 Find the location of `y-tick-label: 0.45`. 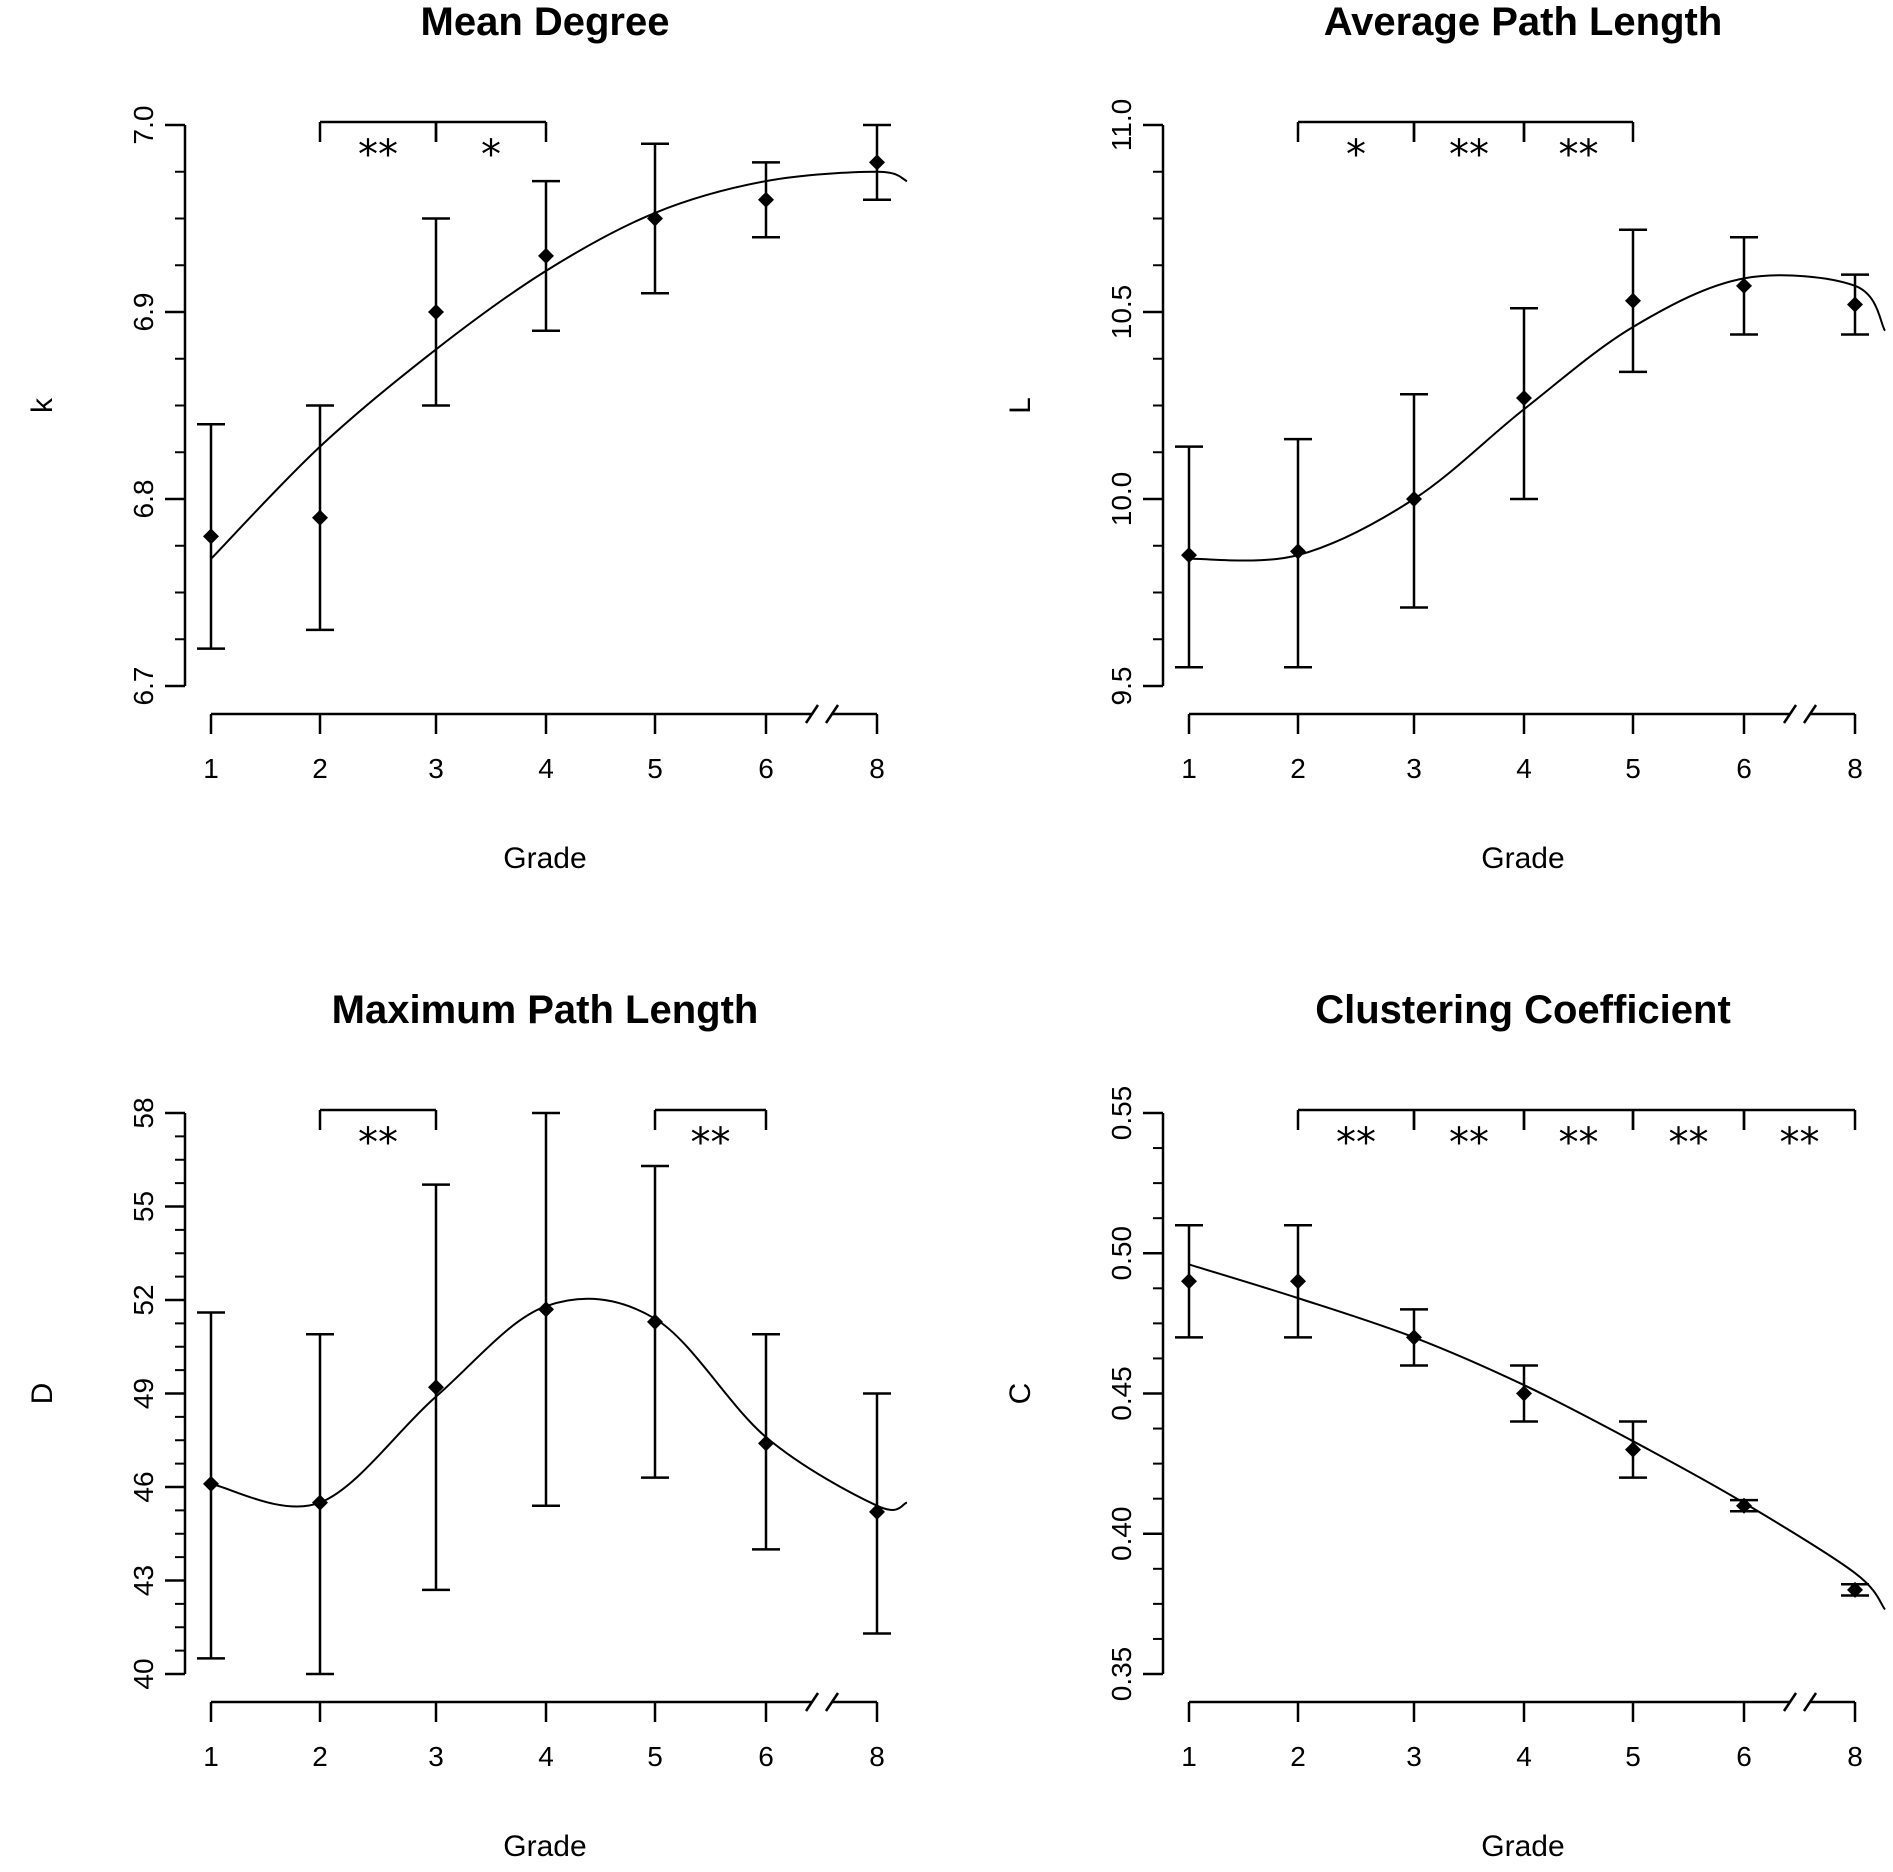

y-tick-label: 0.45 is located at coordinates (1121, 1393).